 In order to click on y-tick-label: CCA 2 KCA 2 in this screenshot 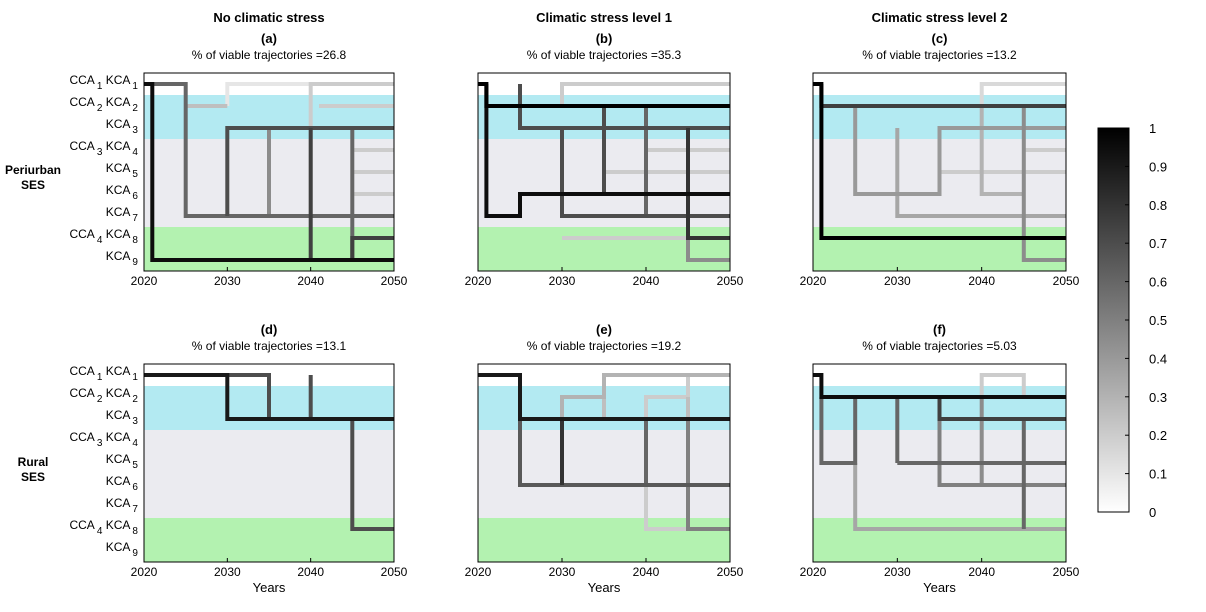, I will do `click(103, 395)`.